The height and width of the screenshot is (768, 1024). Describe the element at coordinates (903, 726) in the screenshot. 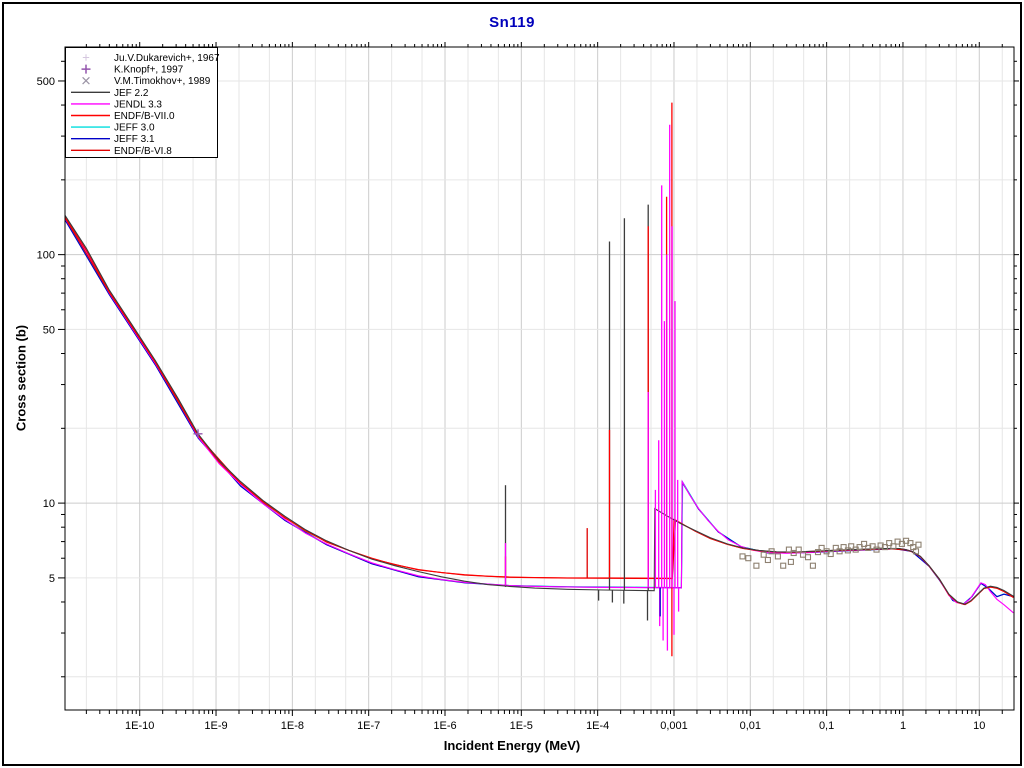

I see `x-tick-label: 1` at that location.